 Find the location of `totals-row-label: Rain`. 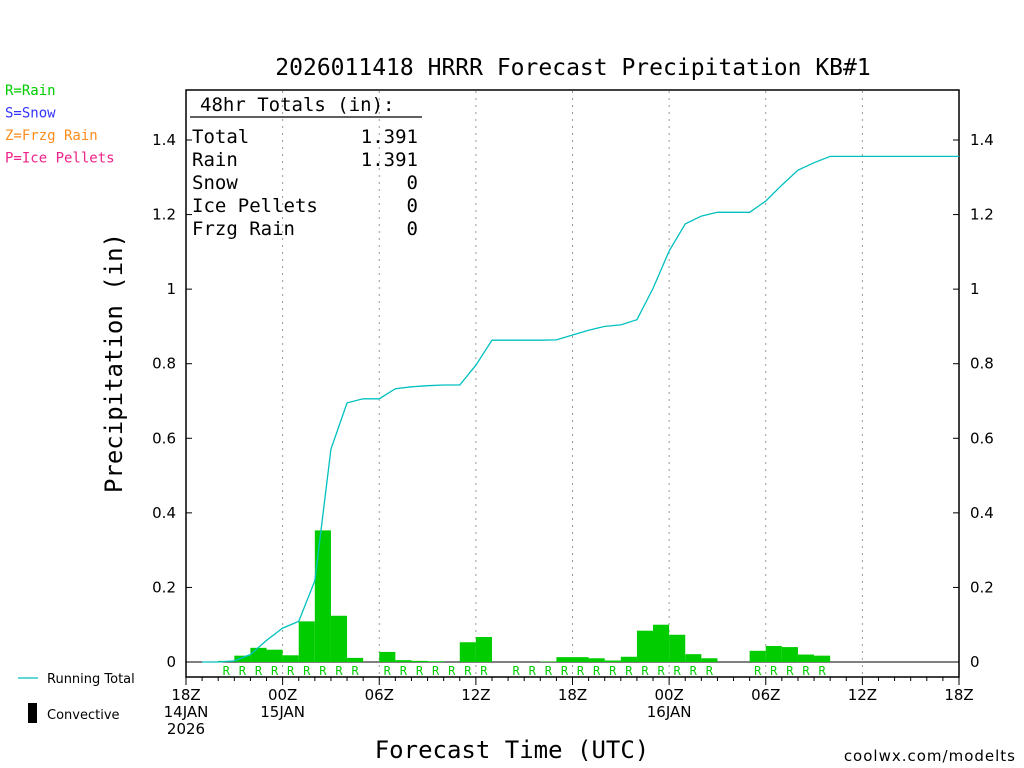

totals-row-label: Rain is located at coordinates (215, 160).